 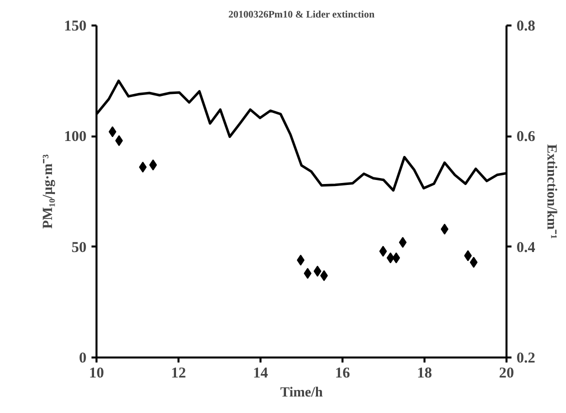 I want to click on x-tick-label: 14, so click(x=260, y=374).